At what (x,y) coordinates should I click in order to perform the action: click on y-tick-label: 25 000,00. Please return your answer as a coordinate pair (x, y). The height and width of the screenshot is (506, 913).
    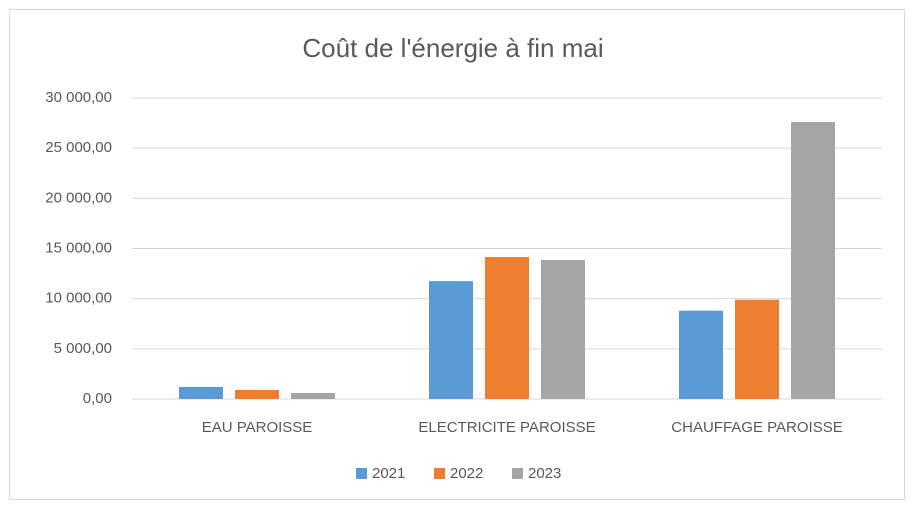
    Looking at the image, I should click on (78, 147).